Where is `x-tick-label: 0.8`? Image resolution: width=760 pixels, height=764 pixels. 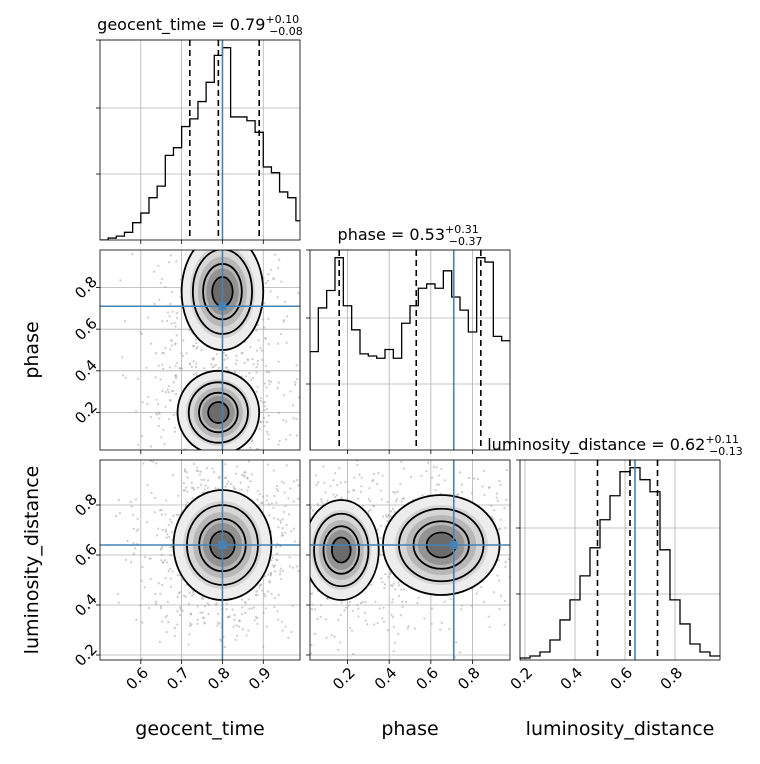
x-tick-label: 0.8 is located at coordinates (672, 679).